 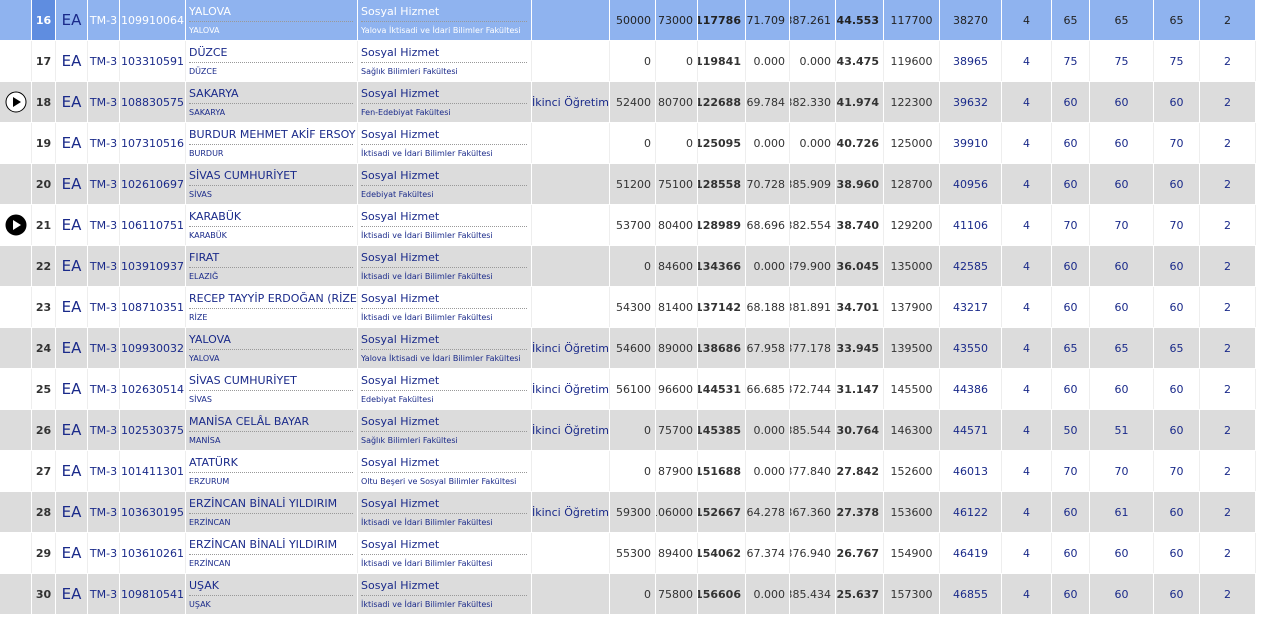 I want to click on stat-value: 370.728, so click(x=768, y=184).